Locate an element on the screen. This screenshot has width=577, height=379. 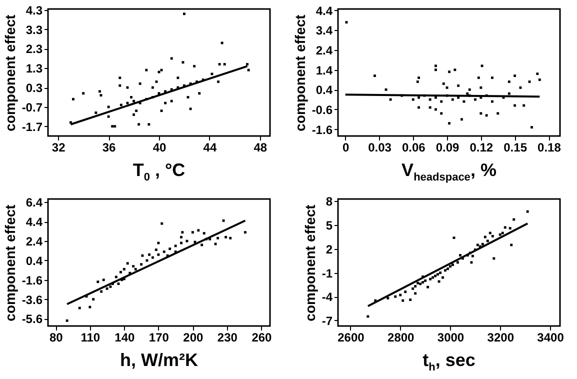
x-tick-label: 0 is located at coordinates (346, 147).